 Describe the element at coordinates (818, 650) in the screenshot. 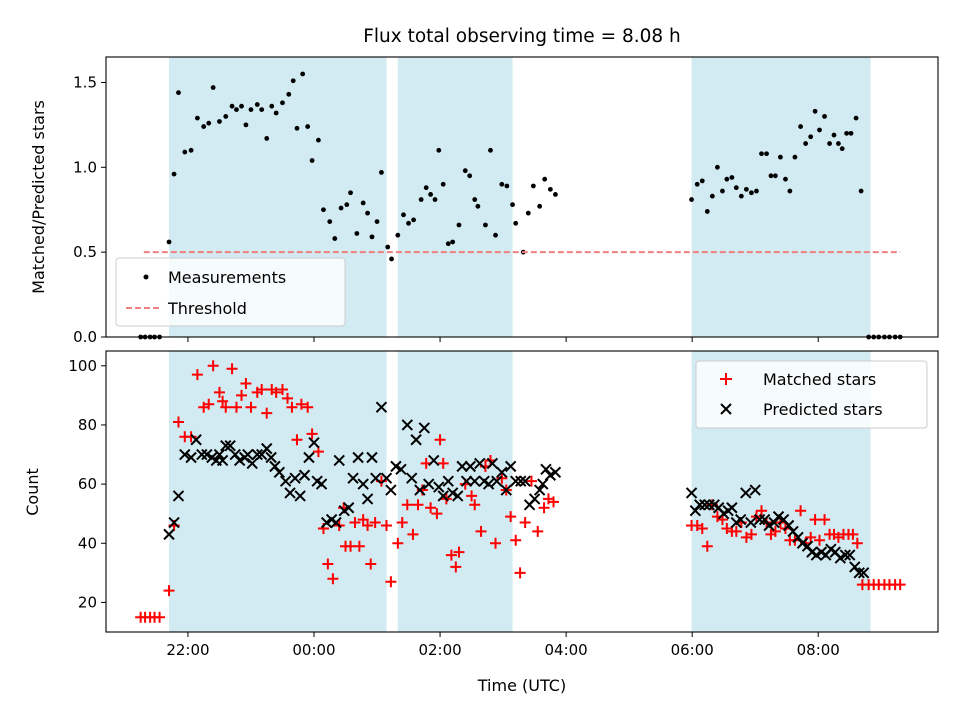

I see `xtick-label: 08:00` at that location.